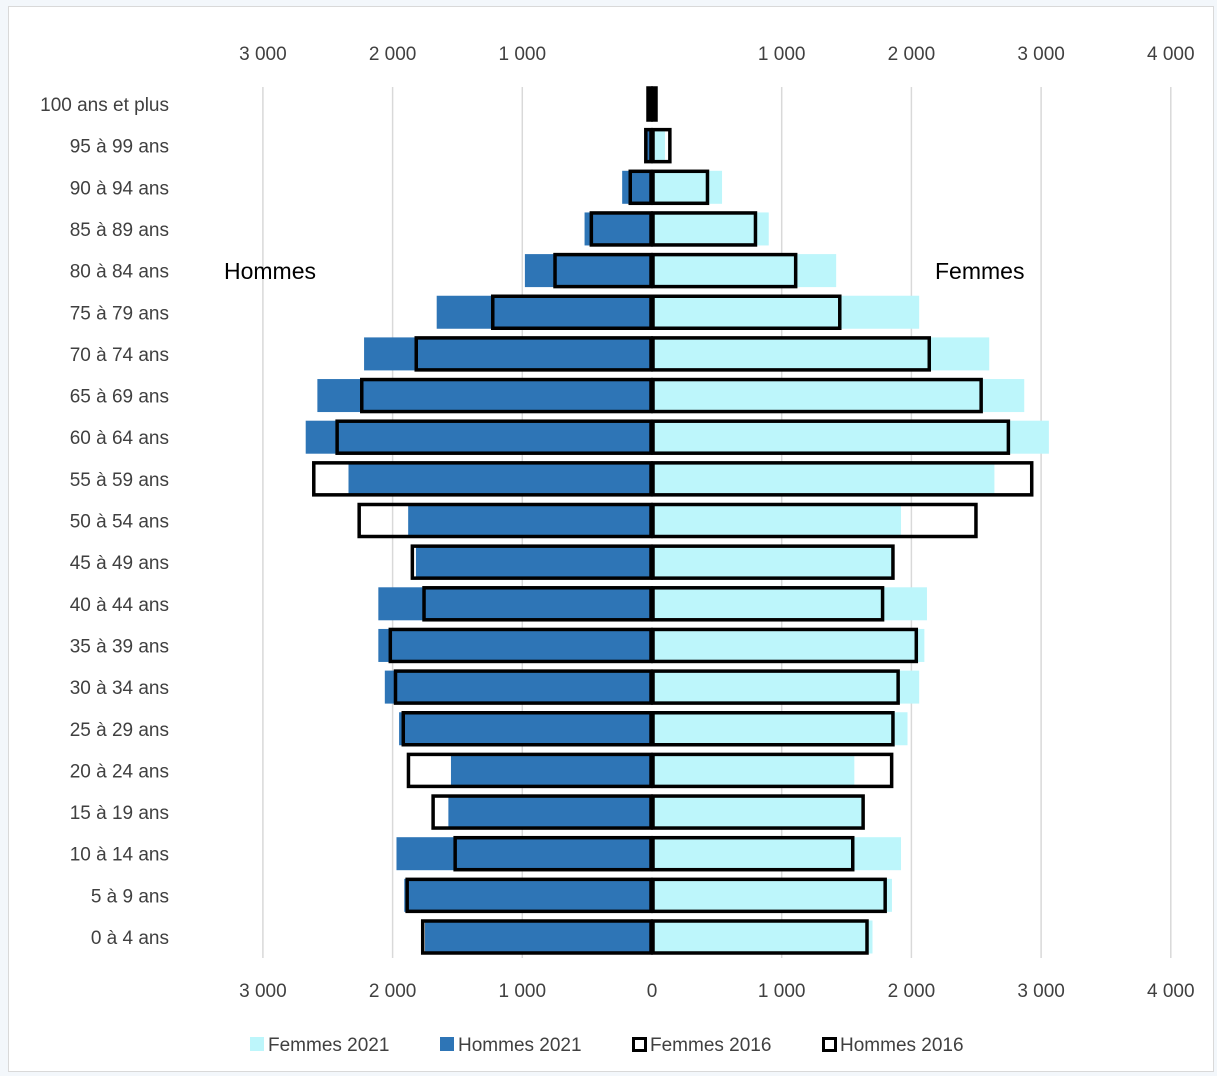 The image size is (1217, 1076). I want to click on category-label: 40 à 44 ans, so click(119, 605).